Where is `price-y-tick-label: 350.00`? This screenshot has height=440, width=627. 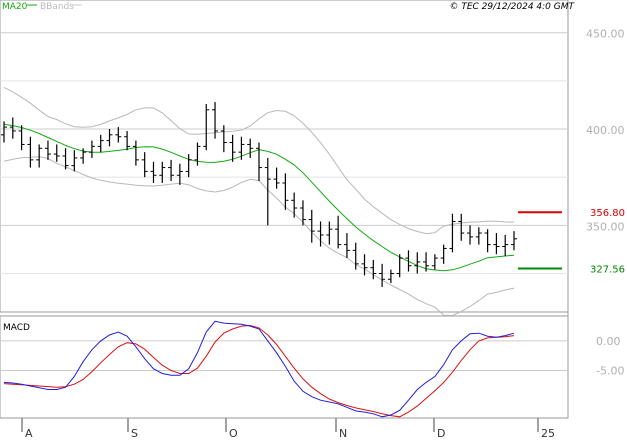
price-y-tick-label: 350.00 is located at coordinates (605, 226).